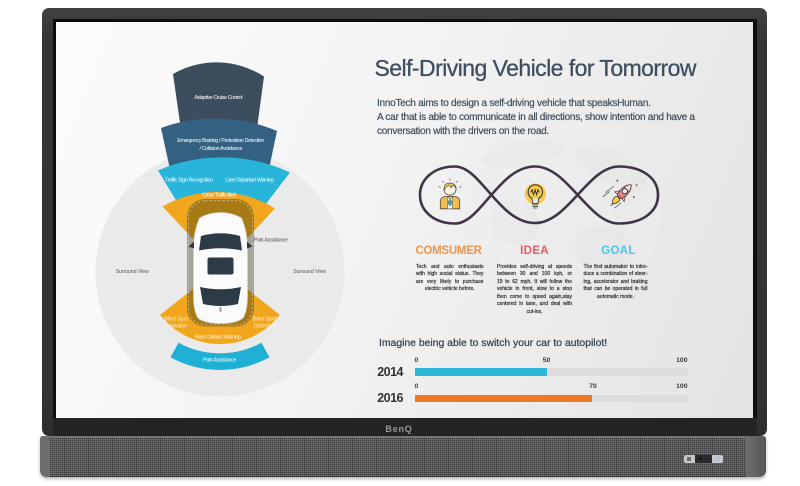 The height and width of the screenshot is (486, 800). I want to click on svg-text: Lane Departure Warning, so click(249, 181).